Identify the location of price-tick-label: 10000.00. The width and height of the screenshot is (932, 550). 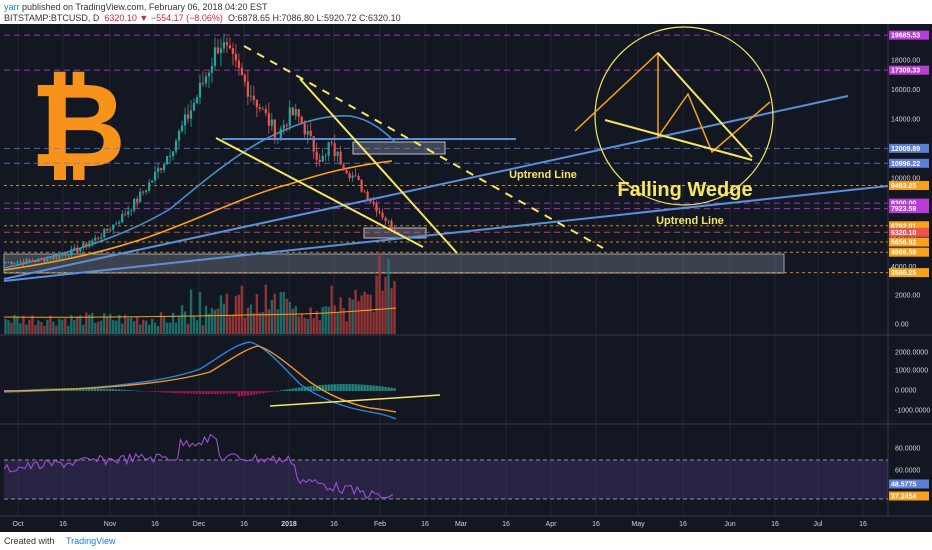
(905, 179).